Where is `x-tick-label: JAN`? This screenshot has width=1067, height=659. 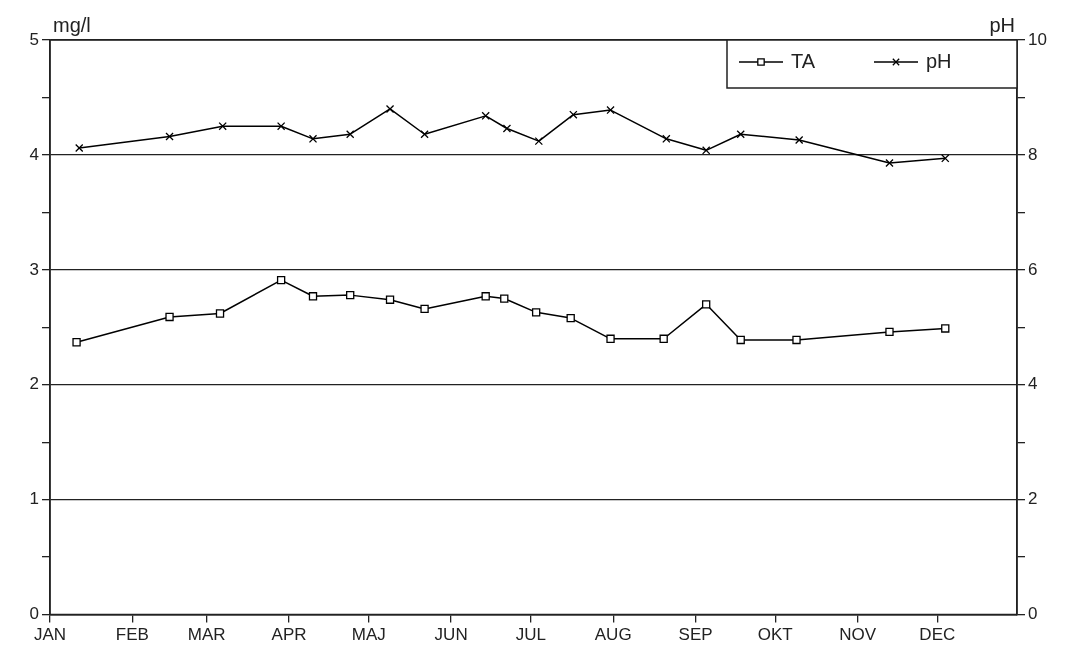 x-tick-label: JAN is located at coordinates (50, 635).